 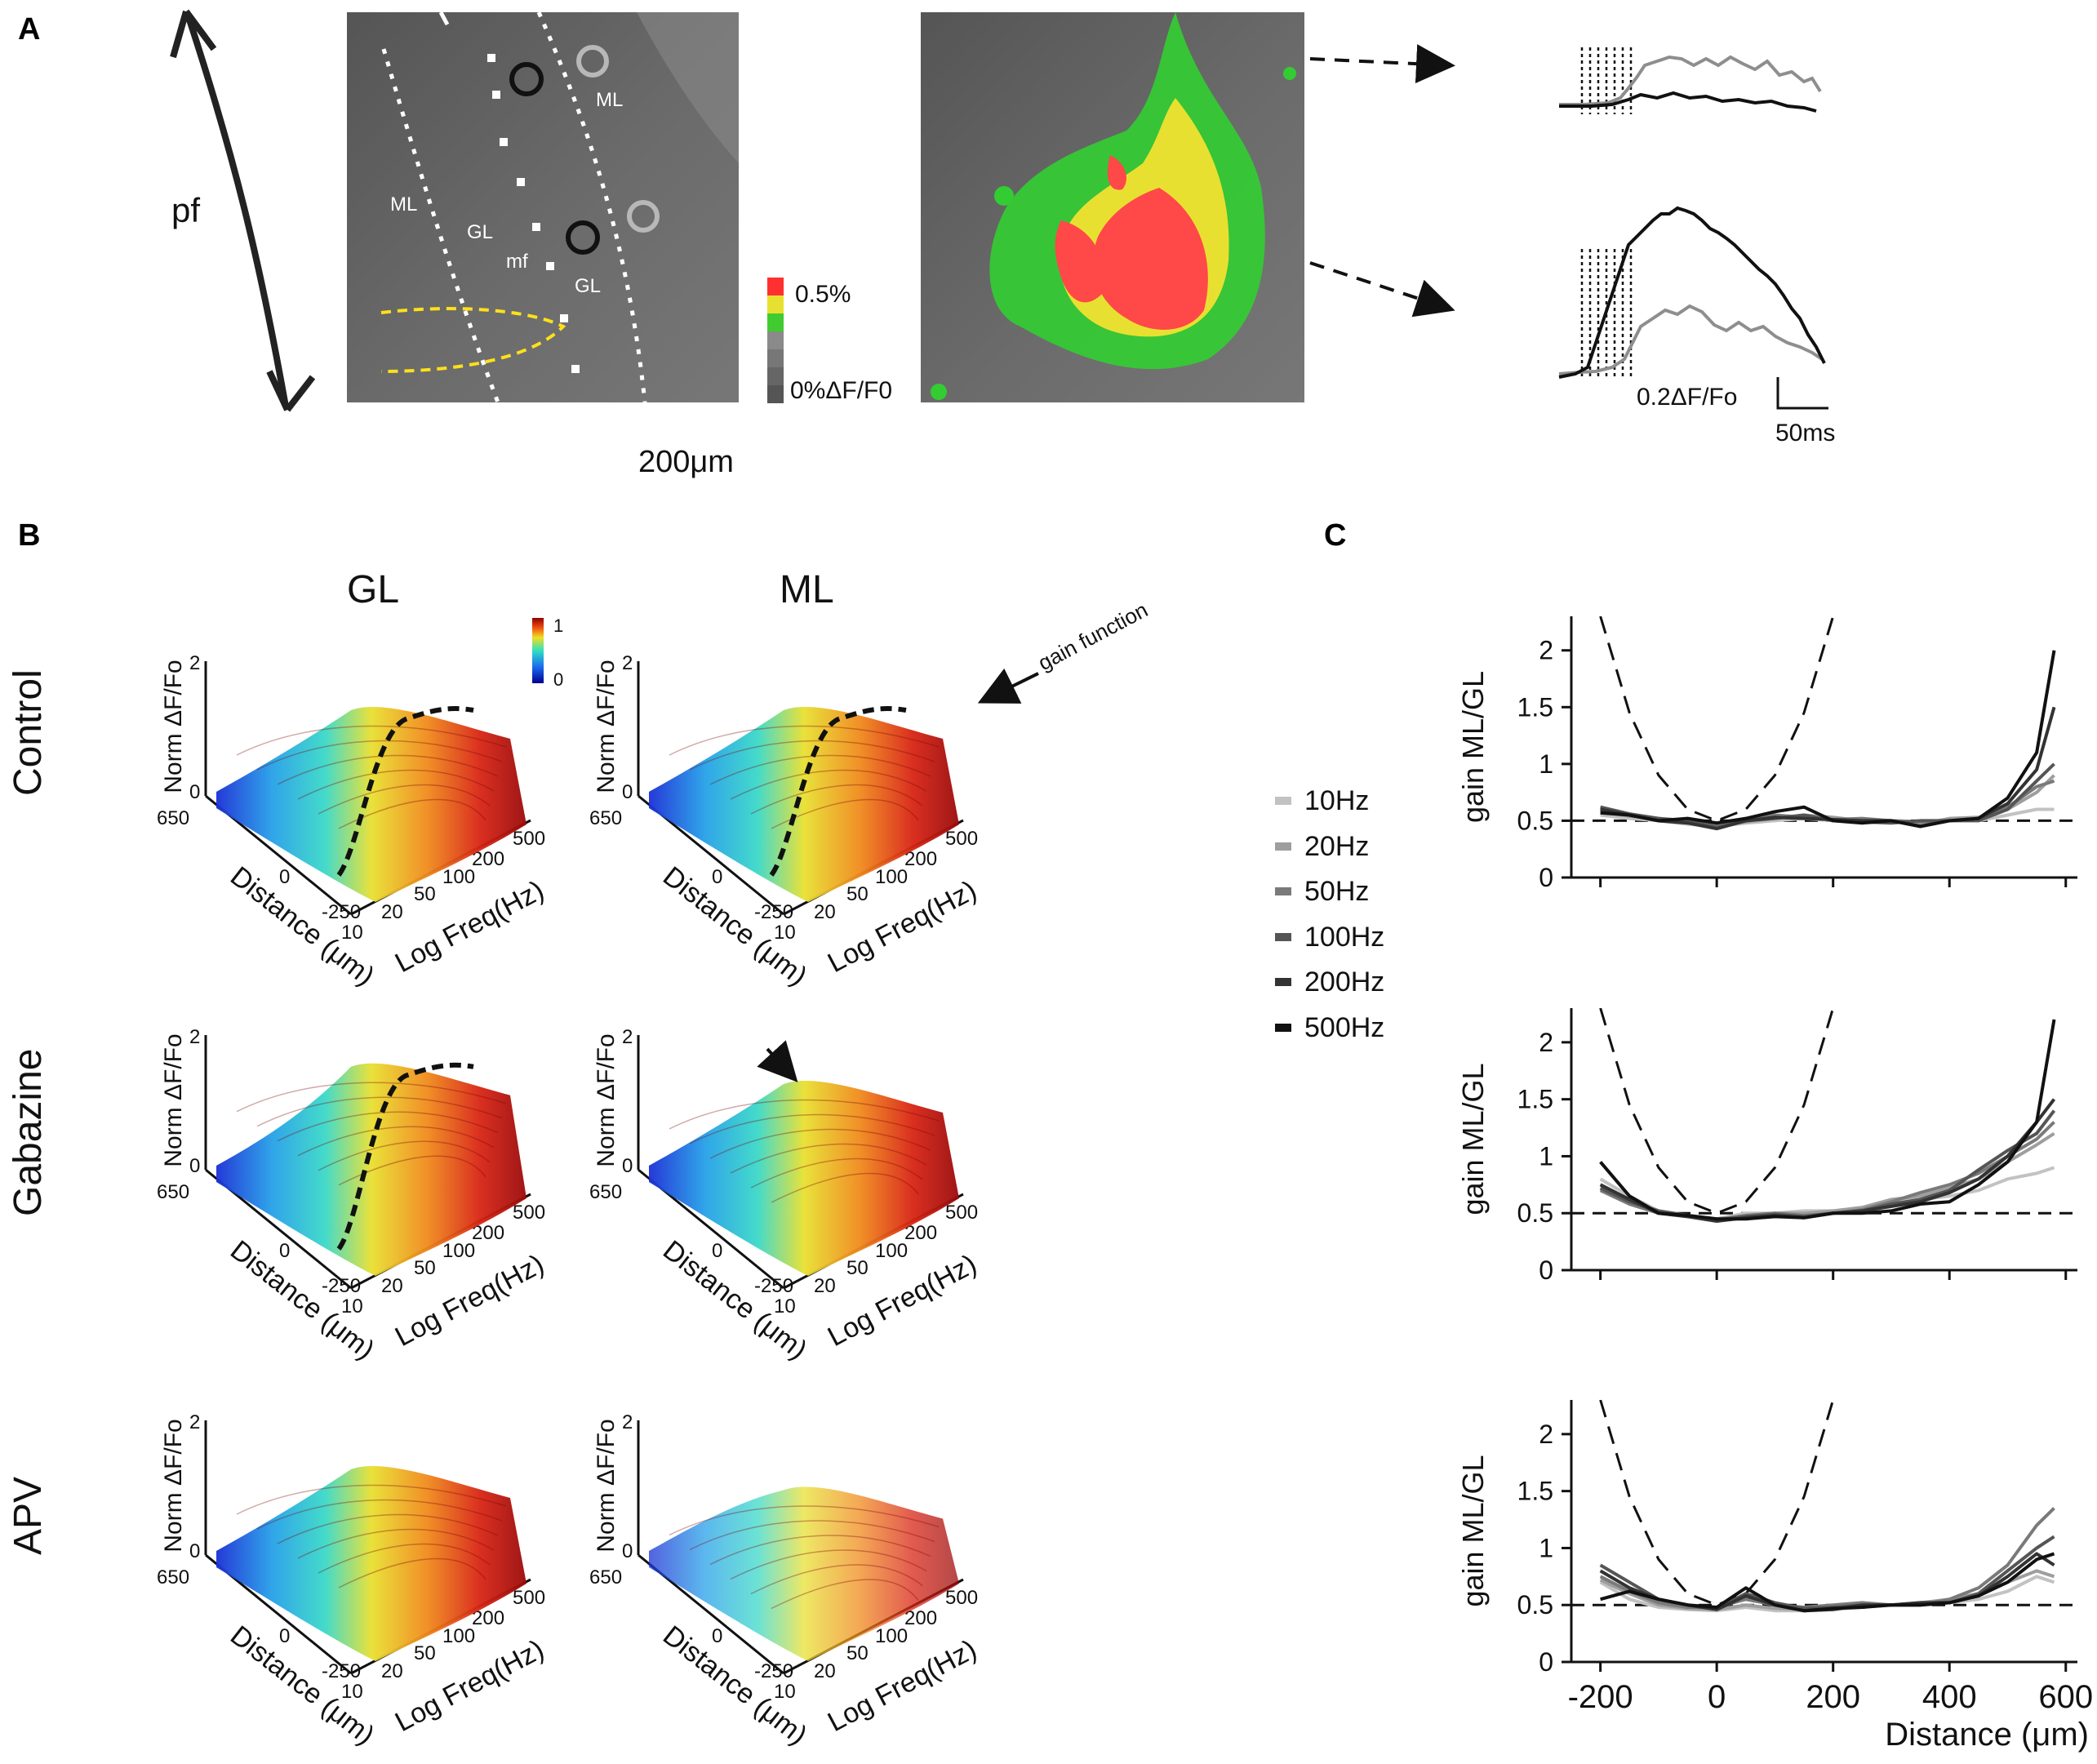 I want to click on legend-item-100hz: 100Hz, so click(x=1329, y=937).